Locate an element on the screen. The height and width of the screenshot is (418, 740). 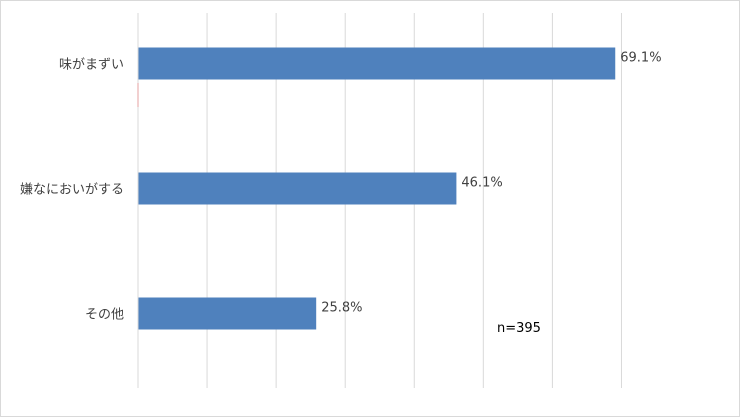
data-label: 69.1% is located at coordinates (640, 58).